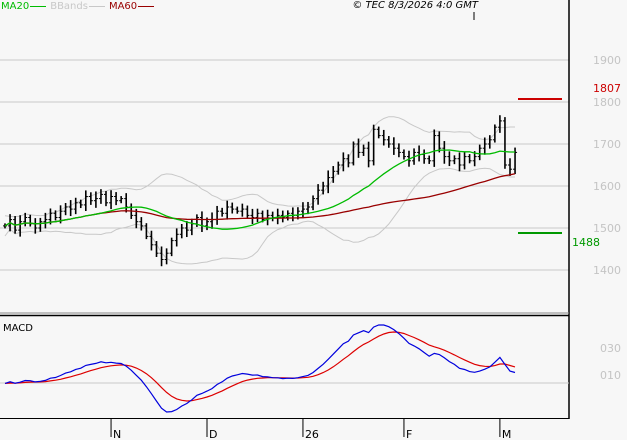 Image resolution: width=627 pixels, height=440 pixels. I want to click on x-axis: N D 26 F M, so click(311, 429).